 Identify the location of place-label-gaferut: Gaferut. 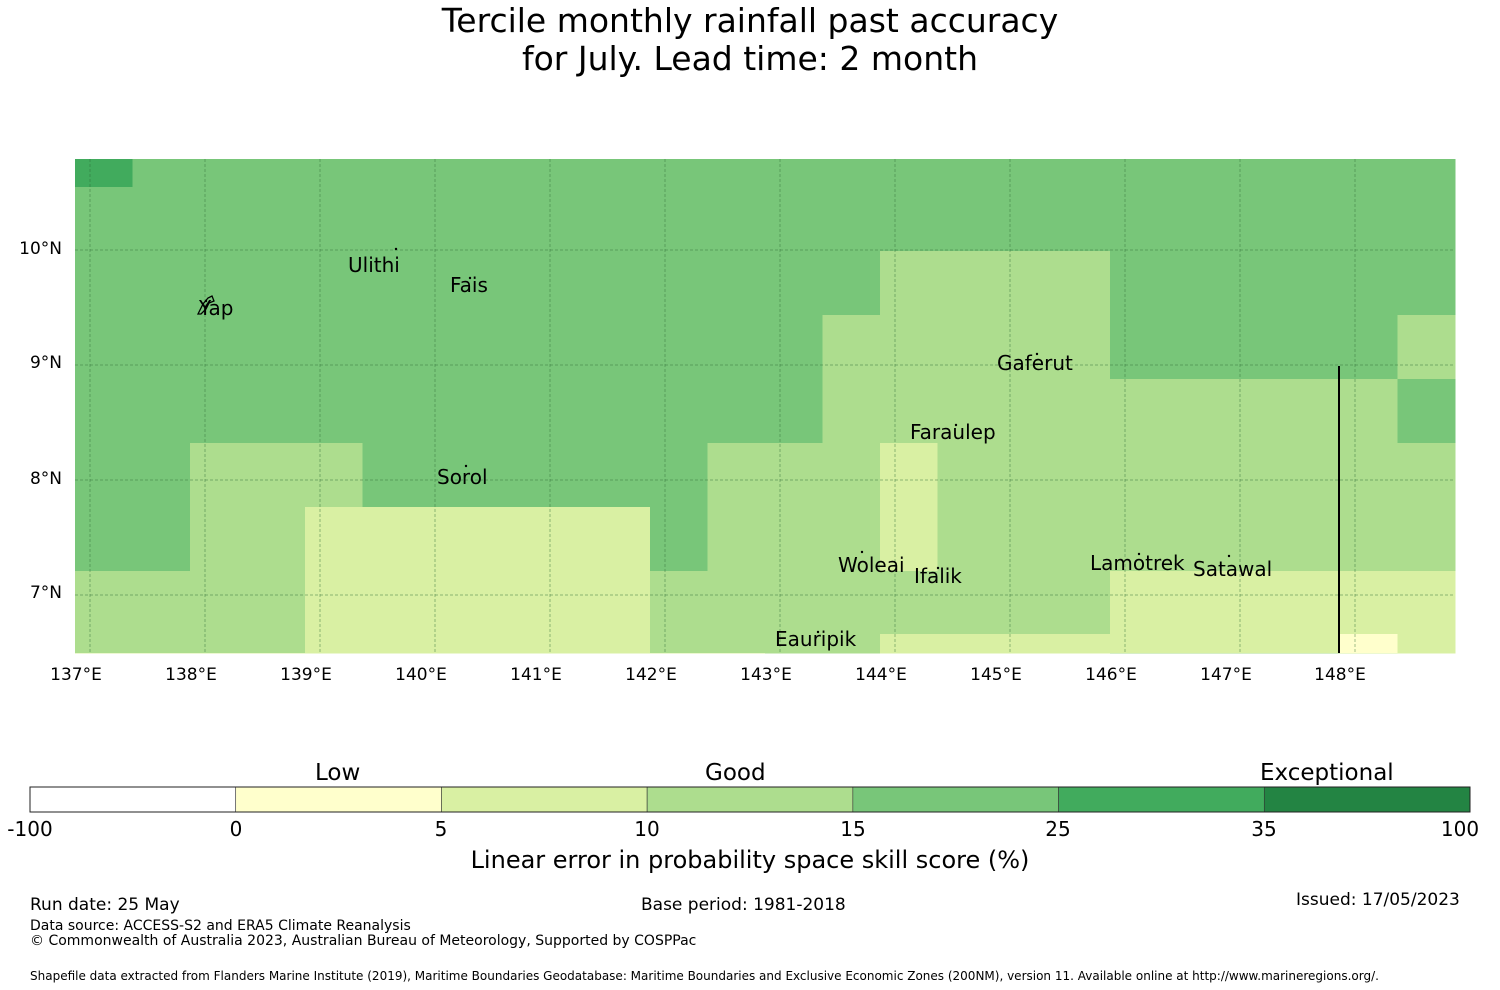
(1035, 363).